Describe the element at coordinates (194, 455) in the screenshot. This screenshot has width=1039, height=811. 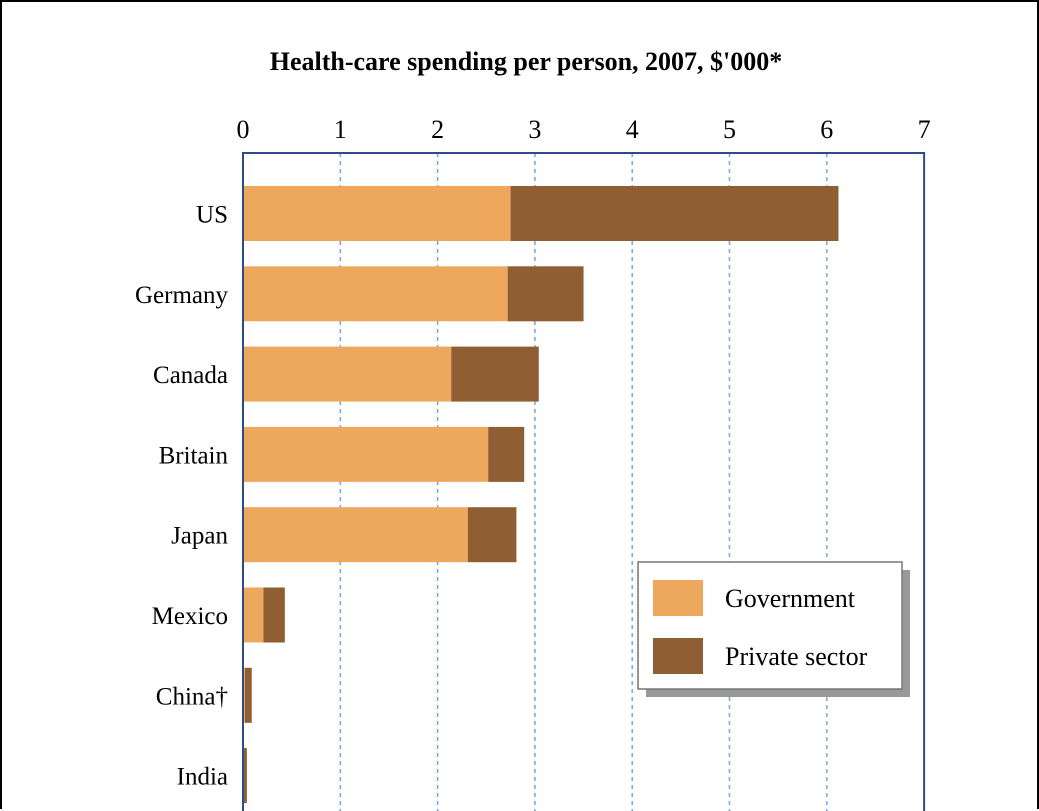
I see `category-label: Britain` at that location.